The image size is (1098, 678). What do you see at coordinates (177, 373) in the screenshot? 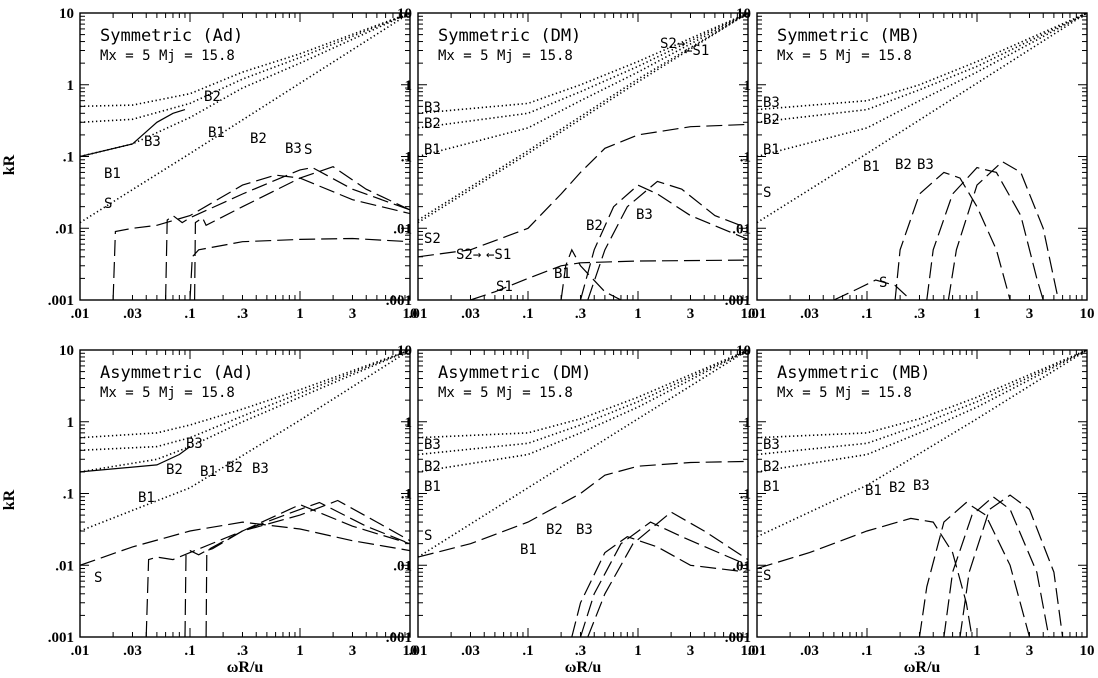
I see `panel-title: Asymmetric (Ad)` at bounding box center [177, 373].